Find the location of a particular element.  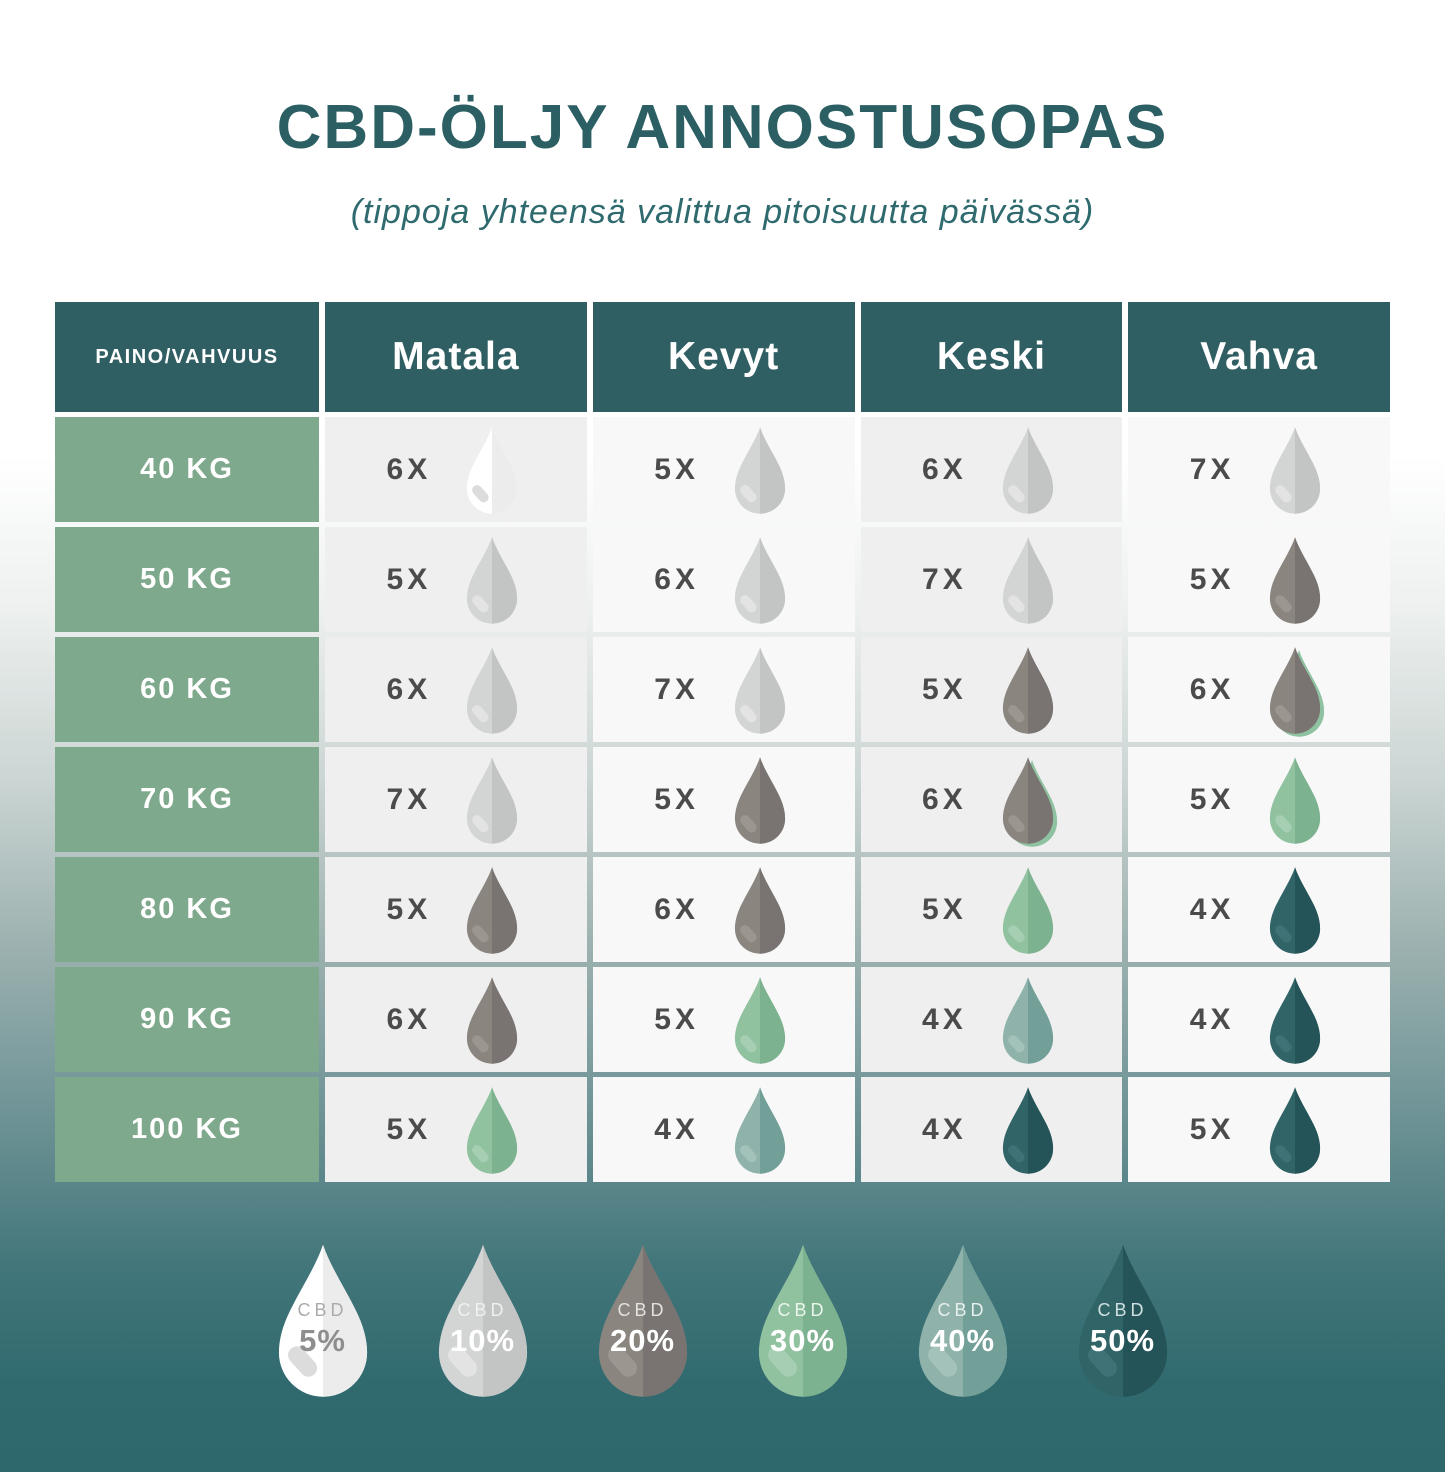

page-title: CBD-ÖLJY ANNOSTUSOPAS is located at coordinates (722, 127).